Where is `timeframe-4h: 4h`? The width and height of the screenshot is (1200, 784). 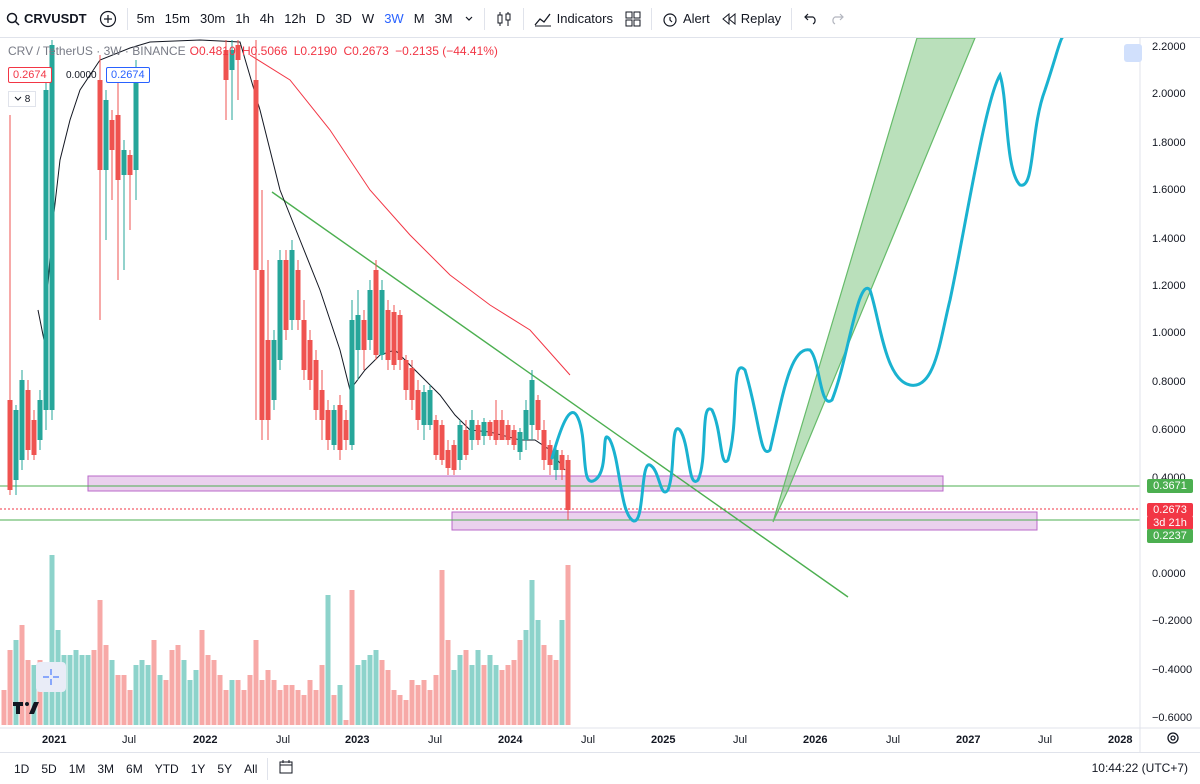 timeframe-4h: 4h is located at coordinates (267, 18).